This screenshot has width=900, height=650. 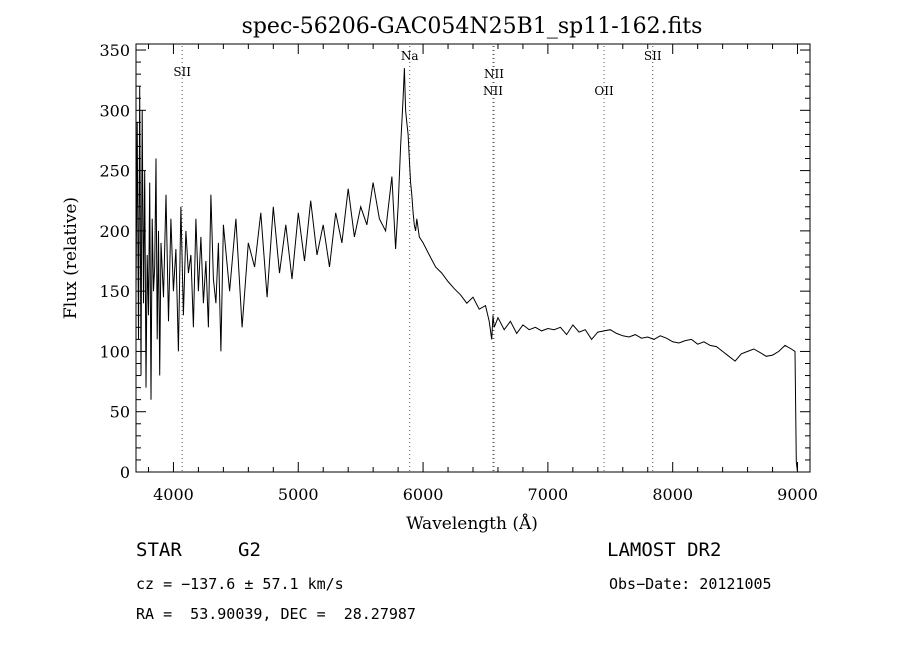 I want to click on x-tick-label: 4000, so click(x=173, y=494).